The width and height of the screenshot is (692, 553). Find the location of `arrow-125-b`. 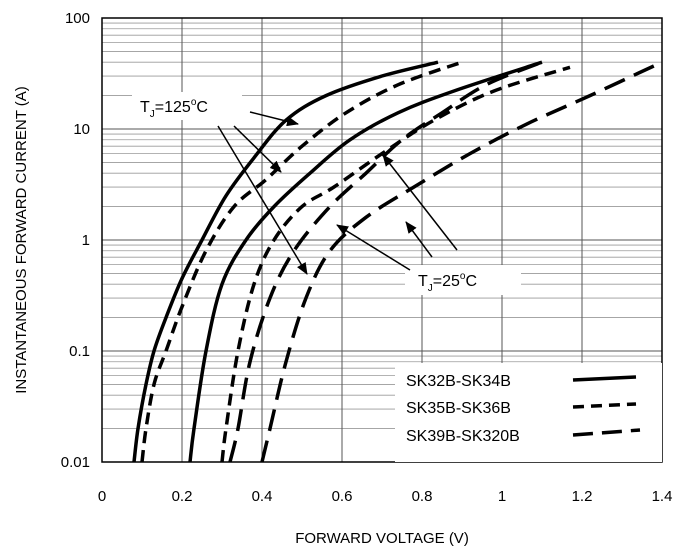

arrow-125-b is located at coordinates (257, 149).